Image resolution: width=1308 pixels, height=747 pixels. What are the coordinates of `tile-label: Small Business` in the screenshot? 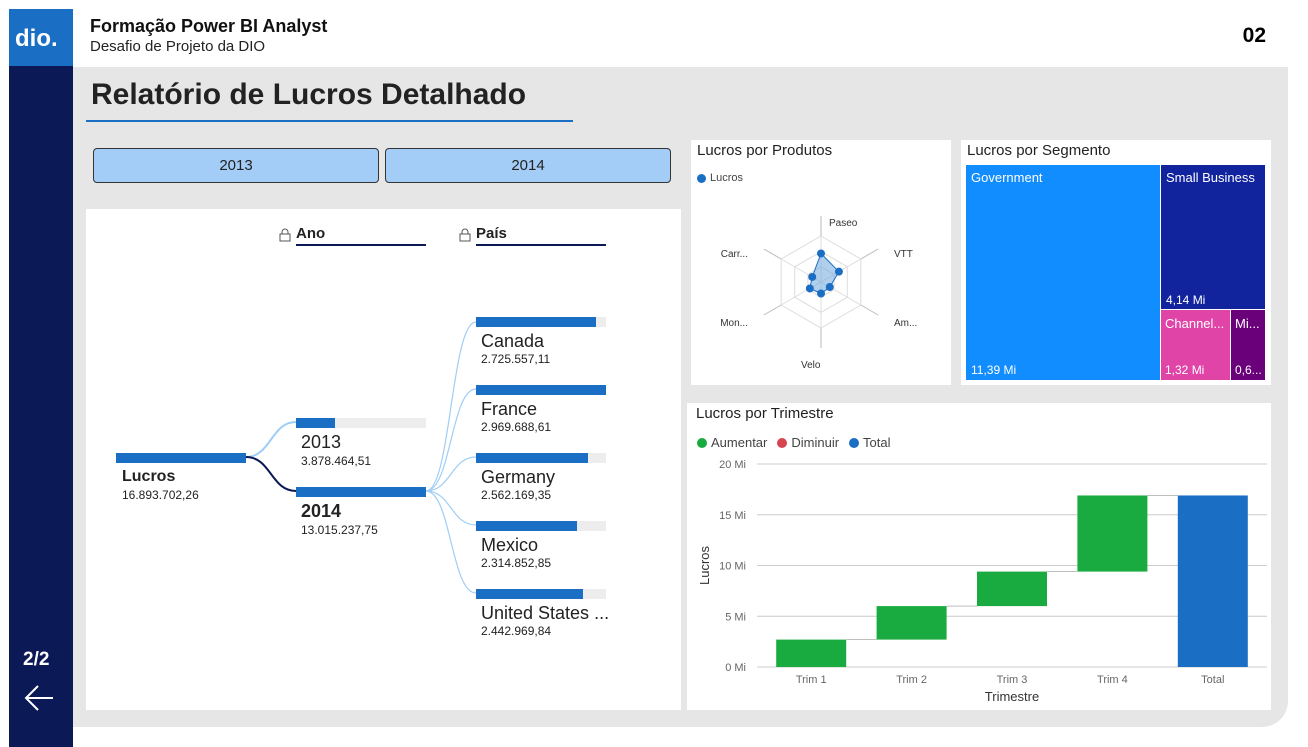 It's located at (1210, 177).